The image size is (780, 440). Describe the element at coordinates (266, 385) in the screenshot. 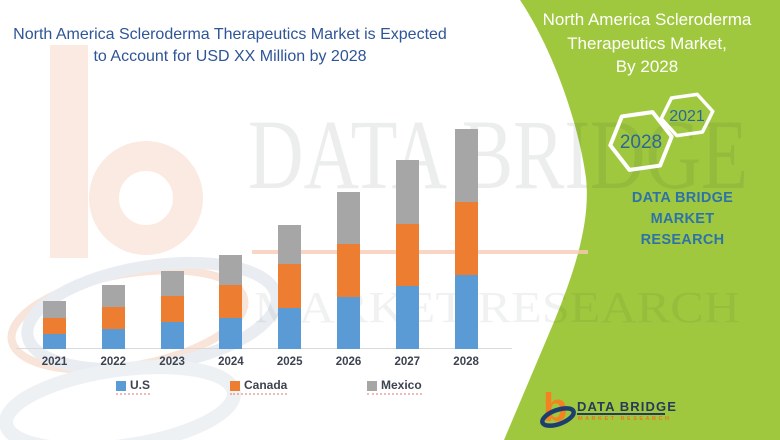

I see `legend-label: Canada` at that location.